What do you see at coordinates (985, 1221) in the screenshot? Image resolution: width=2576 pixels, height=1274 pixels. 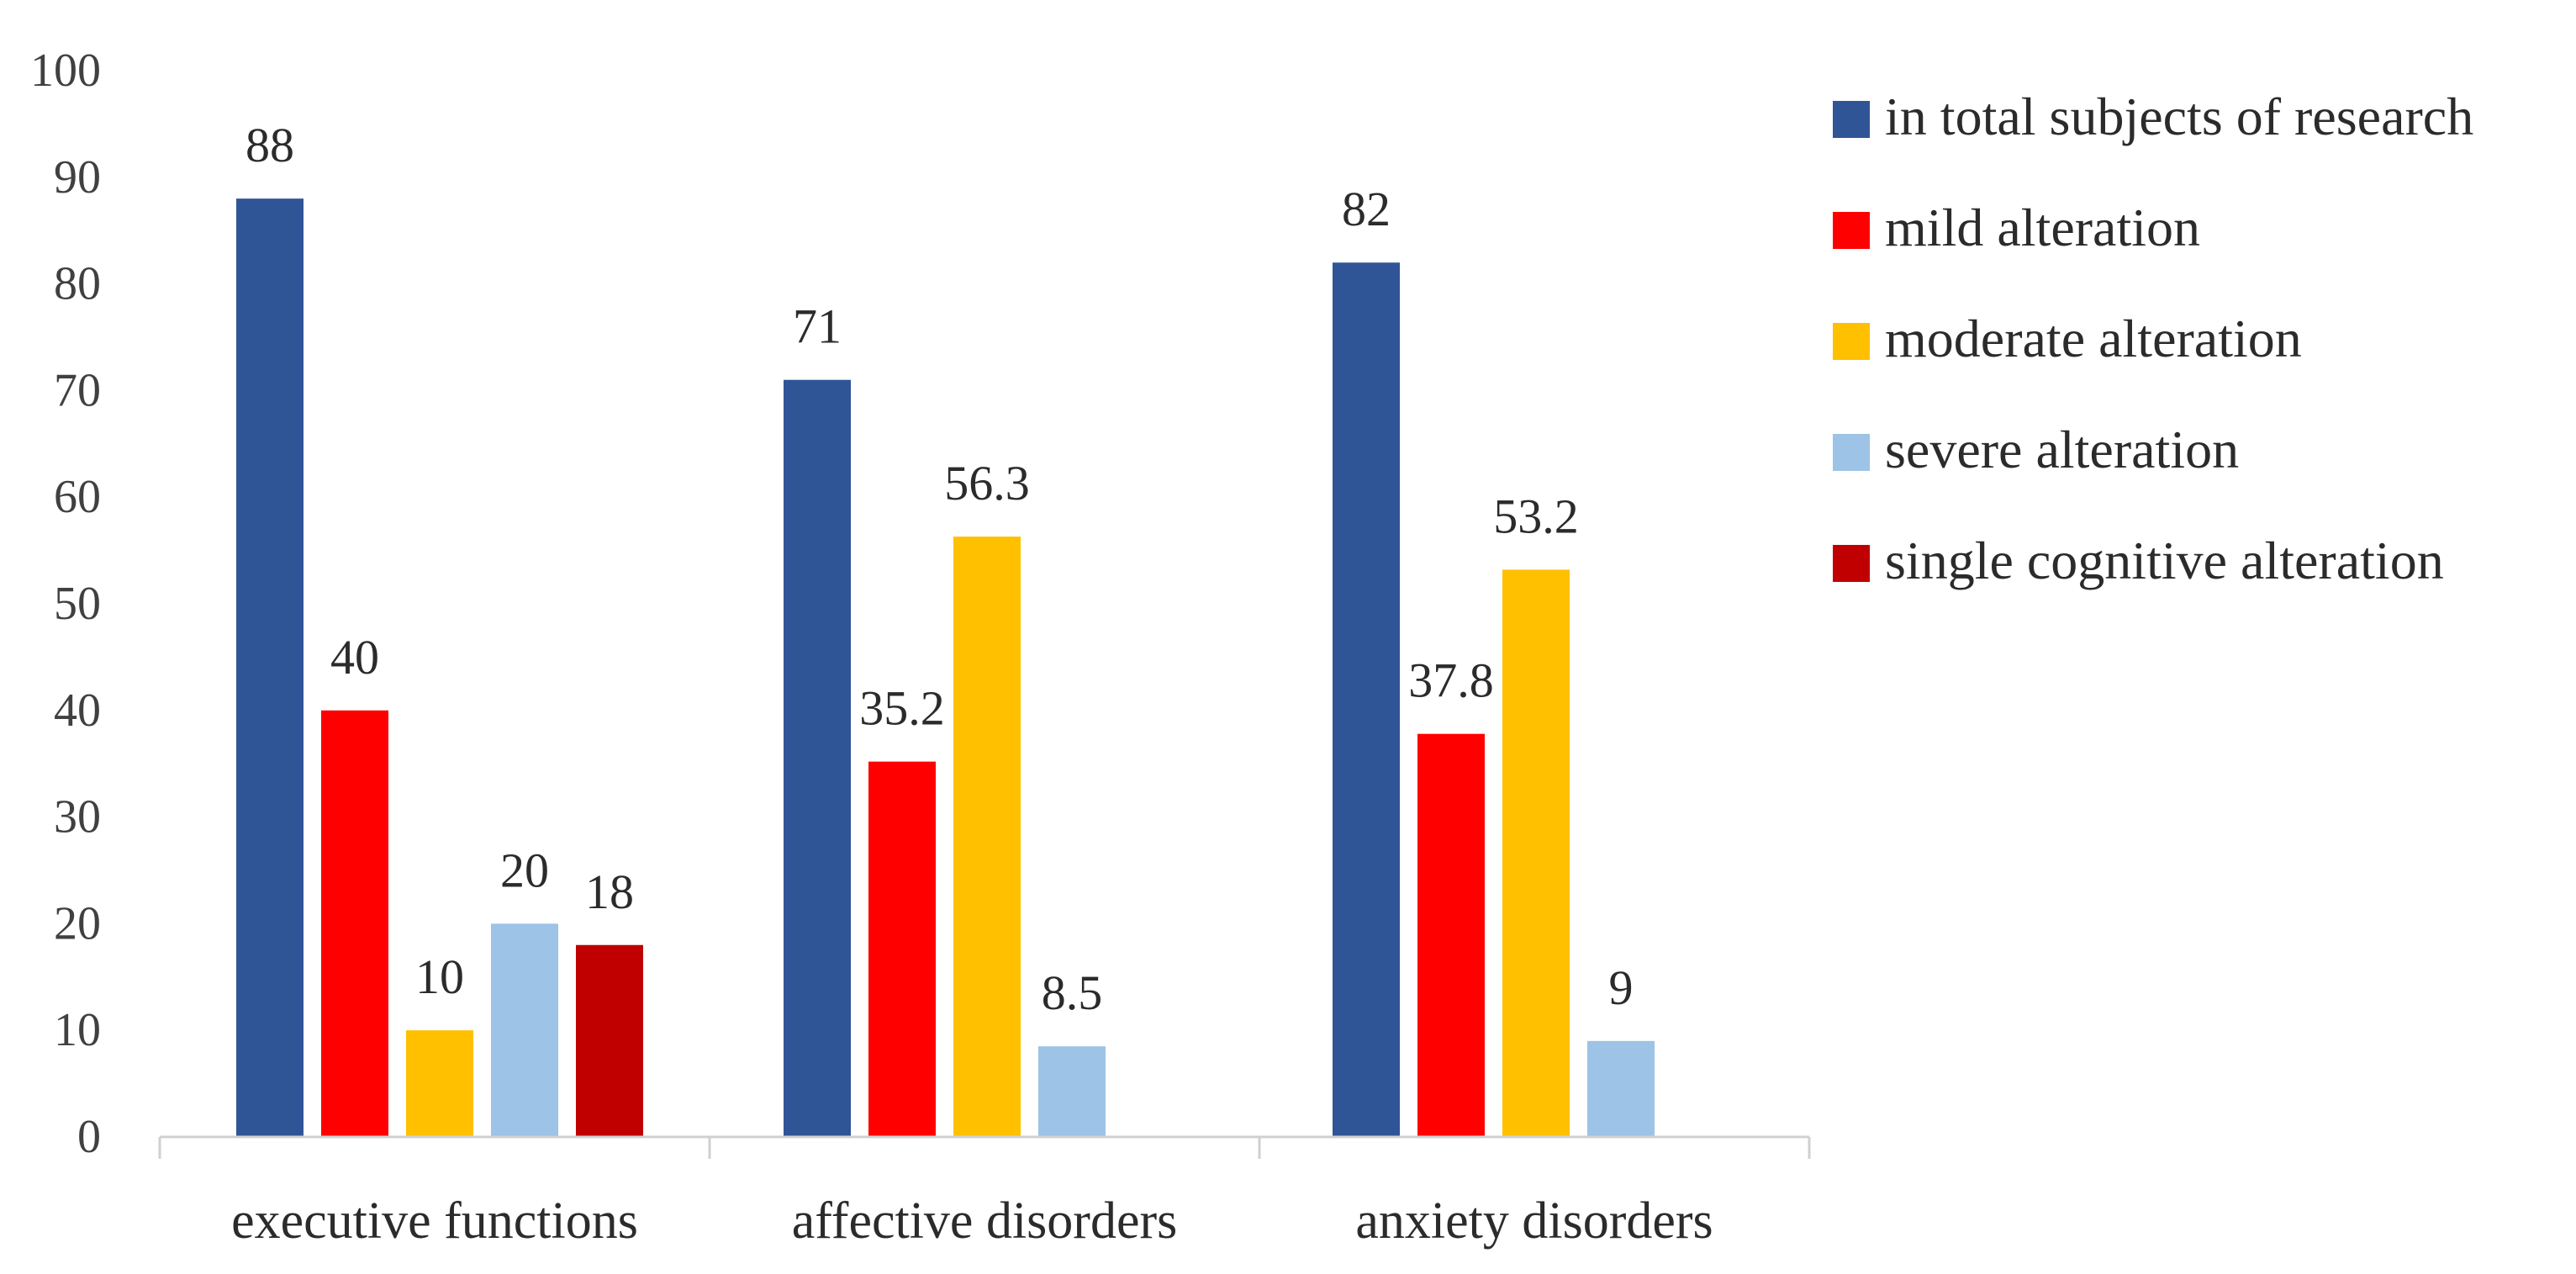 I see `category-label: affective disorders` at bounding box center [985, 1221].